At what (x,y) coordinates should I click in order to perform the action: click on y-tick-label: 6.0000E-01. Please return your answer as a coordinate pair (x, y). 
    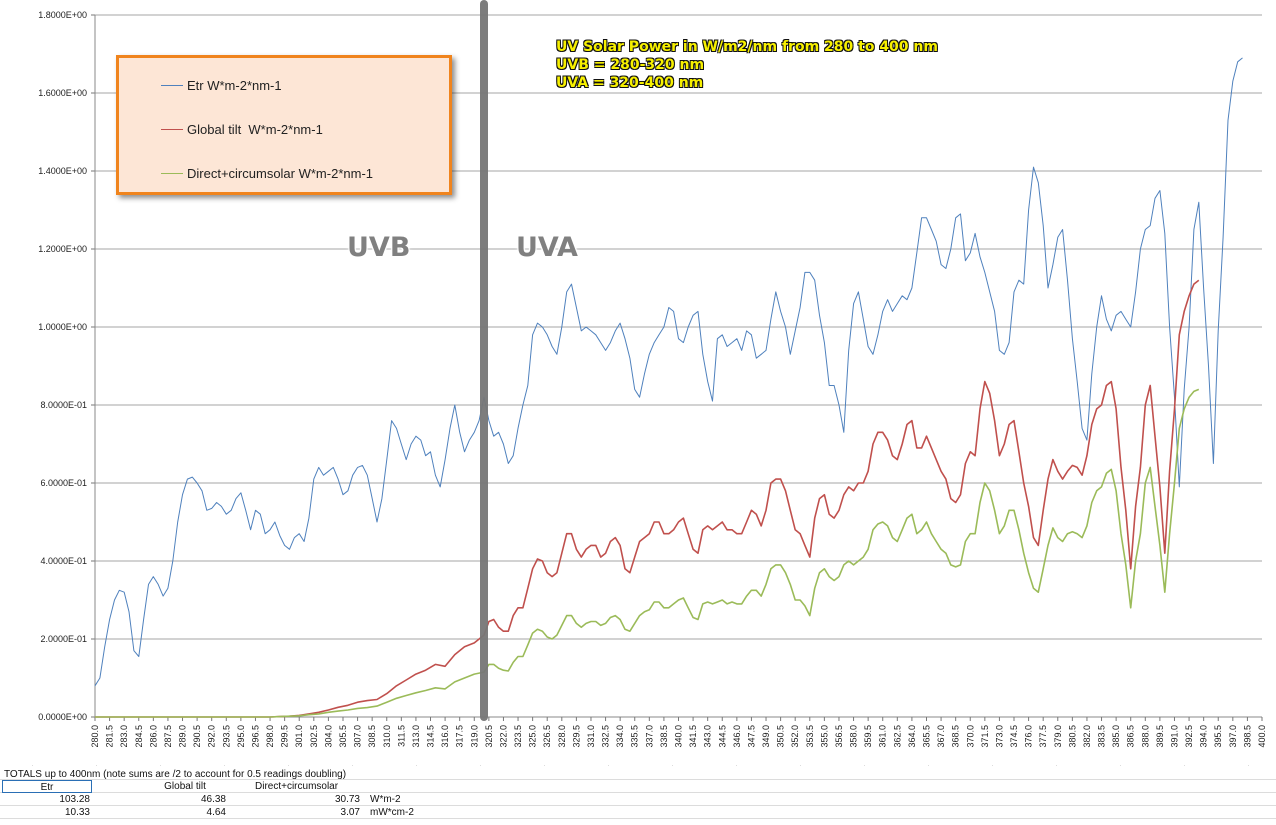
    Looking at the image, I should click on (63, 483).